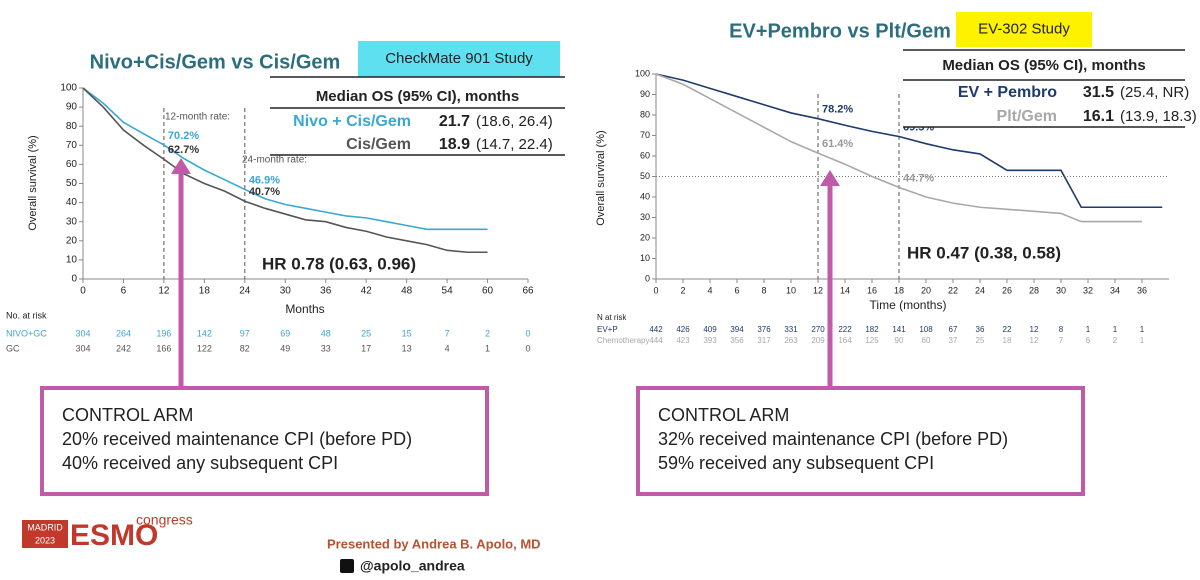 The height and width of the screenshot is (580, 1200). Describe the element at coordinates (183, 136) in the screenshot. I see `rate-label: 70.2%` at that location.